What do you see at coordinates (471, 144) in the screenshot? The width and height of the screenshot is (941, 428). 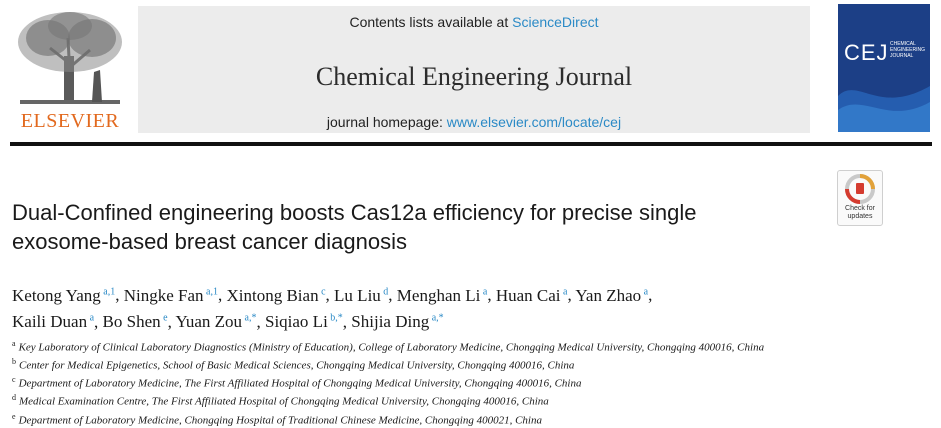 I see `header-divider` at bounding box center [471, 144].